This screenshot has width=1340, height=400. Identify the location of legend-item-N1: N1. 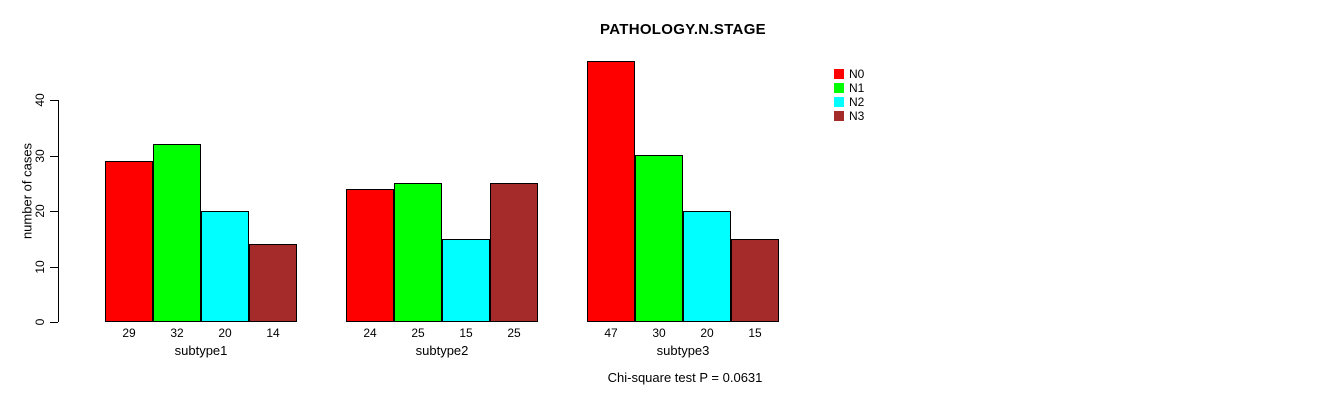
(849, 88).